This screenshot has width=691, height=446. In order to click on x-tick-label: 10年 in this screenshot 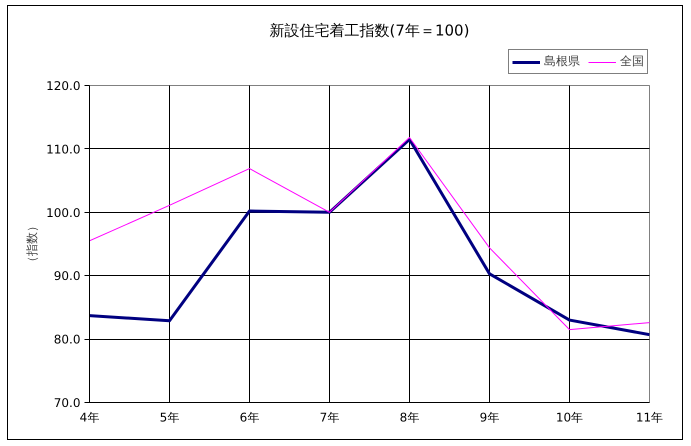, I will do `click(570, 417)`.